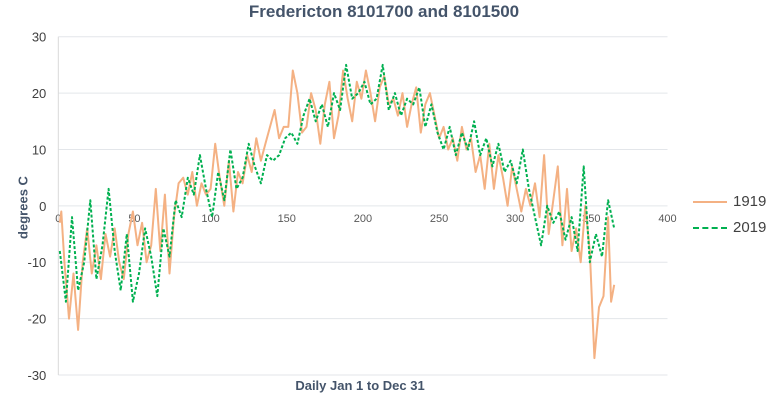 This screenshot has height=403, width=768. I want to click on chart-title: Fredericton 8101700 and 8101500, so click(384, 11).